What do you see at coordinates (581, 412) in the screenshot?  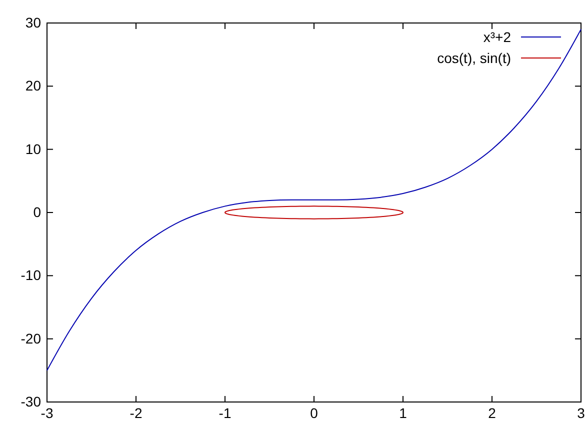 I see `x-tick-label: 3` at bounding box center [581, 412].